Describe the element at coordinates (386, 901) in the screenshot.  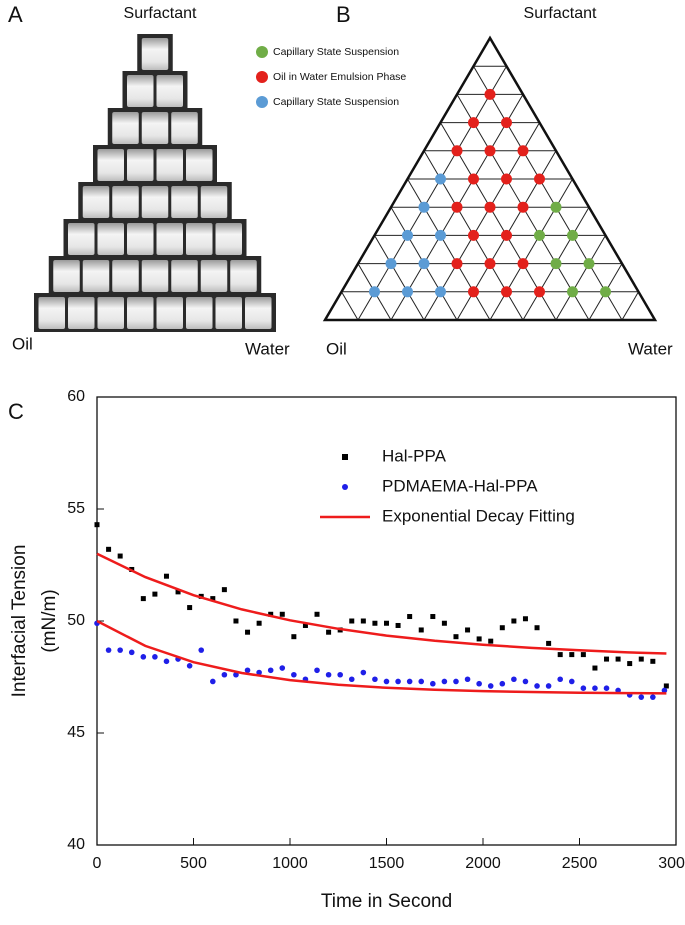
I see `x-axis-label: Time in Second` at that location.